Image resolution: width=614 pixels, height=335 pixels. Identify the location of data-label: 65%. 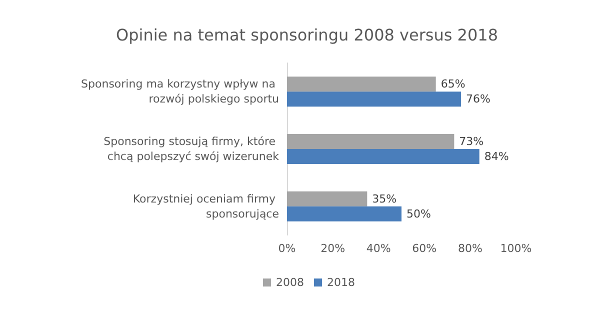
(453, 84).